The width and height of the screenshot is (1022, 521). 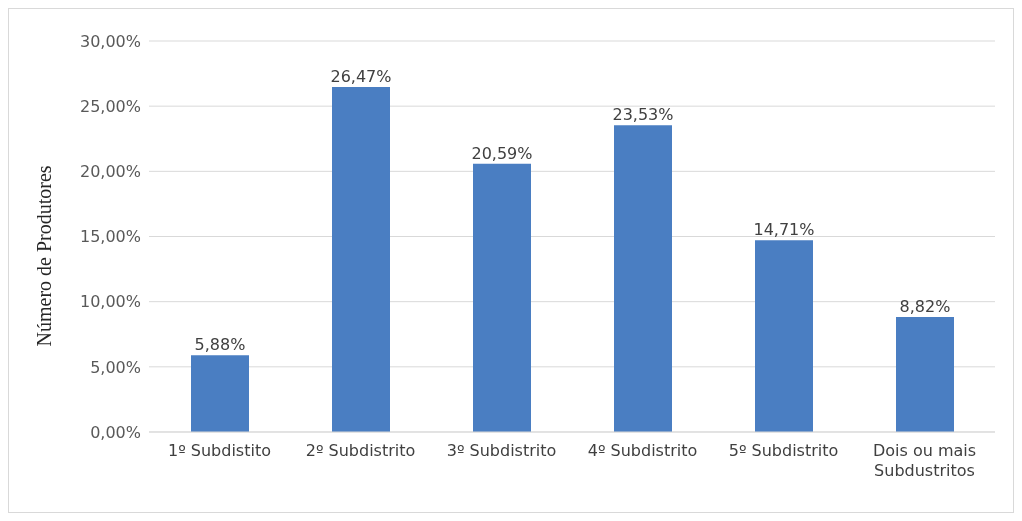 What do you see at coordinates (110, 172) in the screenshot?
I see `y-tick-label: 20,00%` at bounding box center [110, 172].